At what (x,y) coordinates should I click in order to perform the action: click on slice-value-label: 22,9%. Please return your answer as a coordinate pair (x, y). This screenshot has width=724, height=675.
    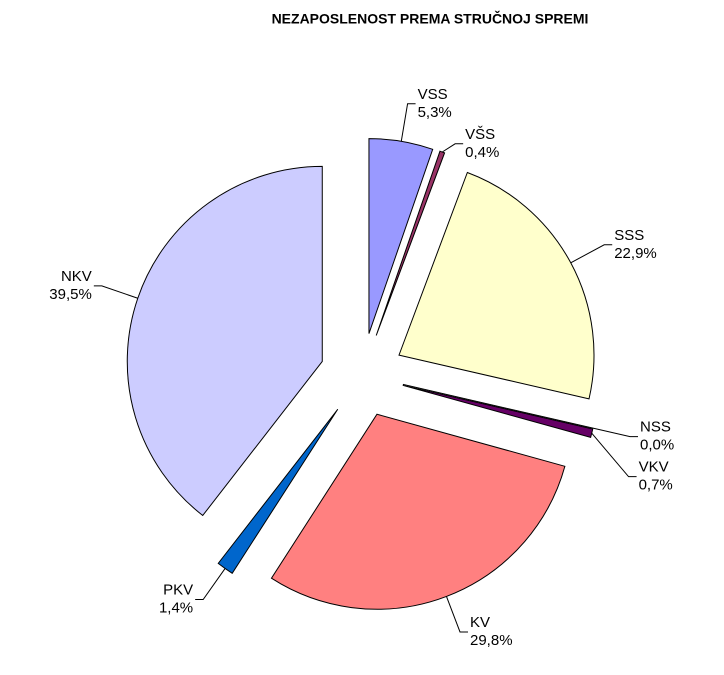
    Looking at the image, I should click on (635, 253).